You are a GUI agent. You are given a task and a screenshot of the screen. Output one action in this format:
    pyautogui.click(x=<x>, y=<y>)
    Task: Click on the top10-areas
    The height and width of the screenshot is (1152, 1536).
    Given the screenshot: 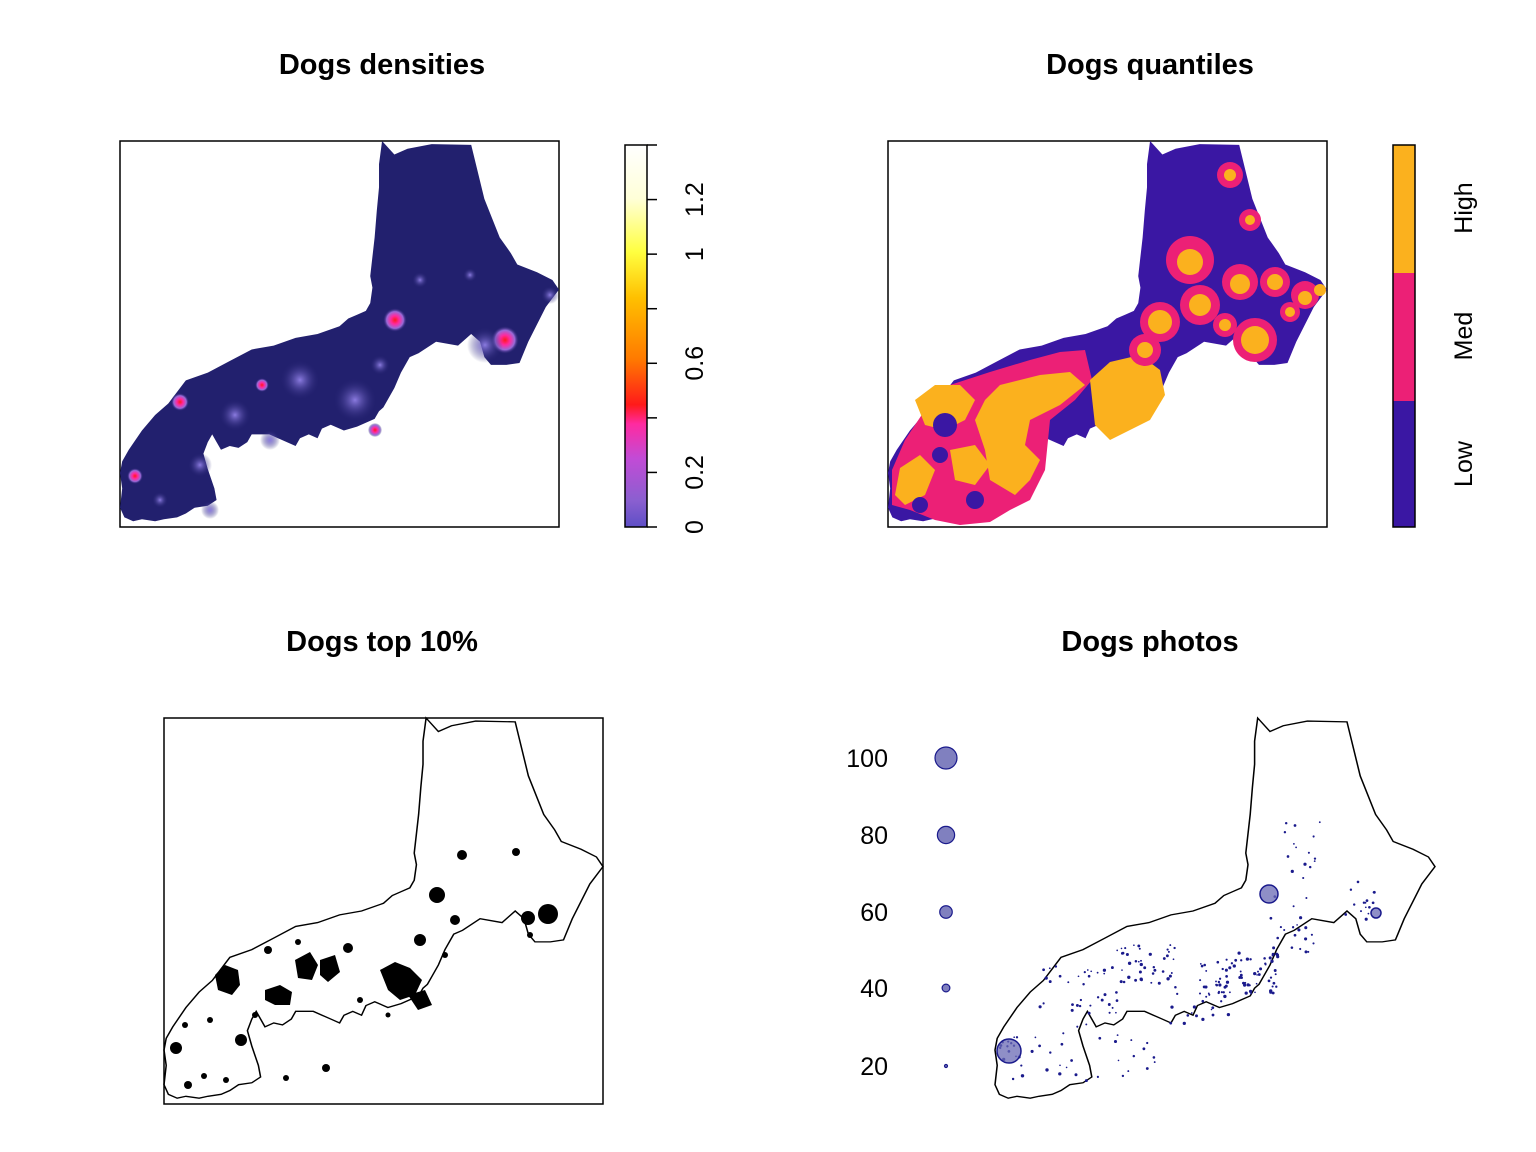 What is the action you would take?
    pyautogui.click(x=364, y=968)
    